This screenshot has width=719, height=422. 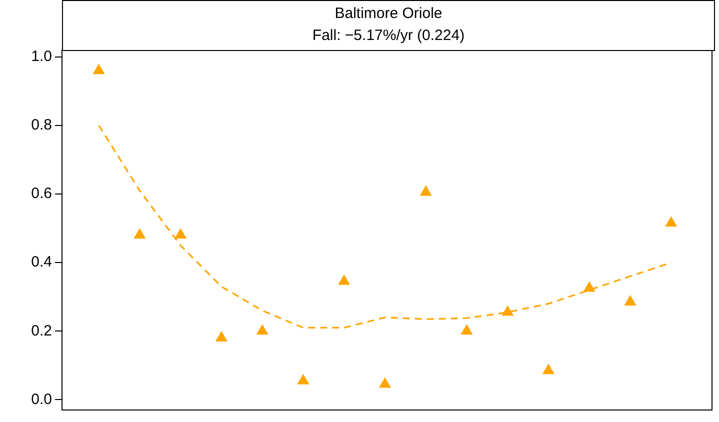 I want to click on y-tick-label: 0.8, so click(x=41, y=125).